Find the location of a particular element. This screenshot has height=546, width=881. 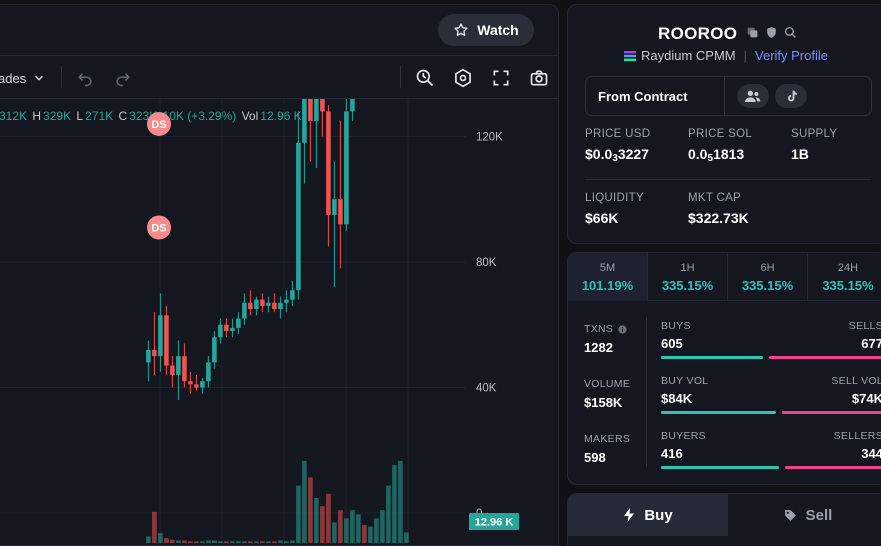

sellers-label: SELLERS is located at coordinates (857, 436).